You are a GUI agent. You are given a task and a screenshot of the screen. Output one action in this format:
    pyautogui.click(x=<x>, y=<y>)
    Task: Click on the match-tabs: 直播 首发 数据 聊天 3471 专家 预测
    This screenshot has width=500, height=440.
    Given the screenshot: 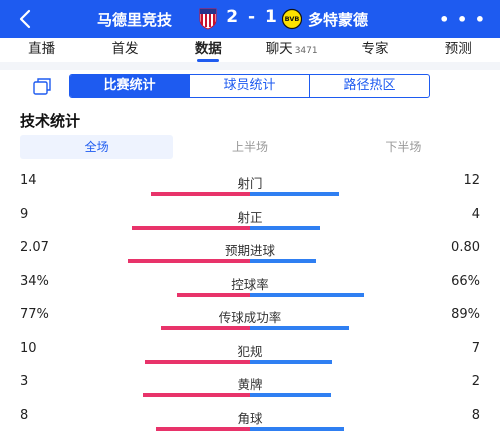 What is the action you would take?
    pyautogui.click(x=250, y=50)
    